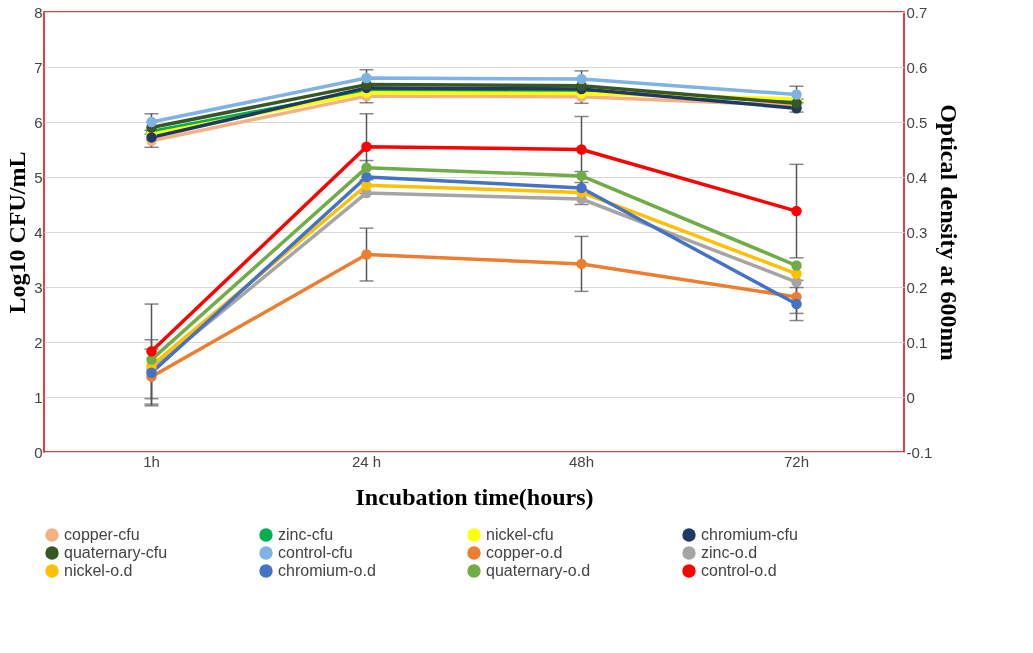 This screenshot has height=653, width=1033. What do you see at coordinates (739, 570) in the screenshot?
I see `legend-label: control-o.d` at bounding box center [739, 570].